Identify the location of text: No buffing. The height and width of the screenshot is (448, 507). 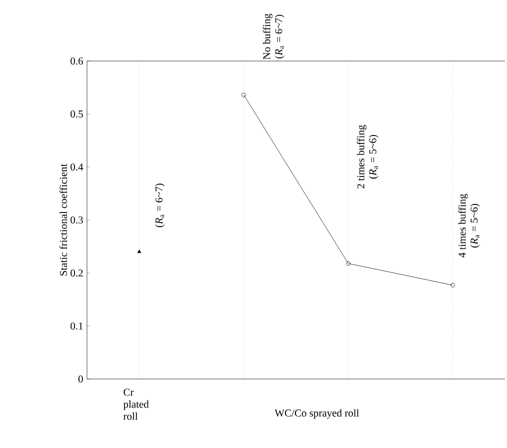
(267, 37).